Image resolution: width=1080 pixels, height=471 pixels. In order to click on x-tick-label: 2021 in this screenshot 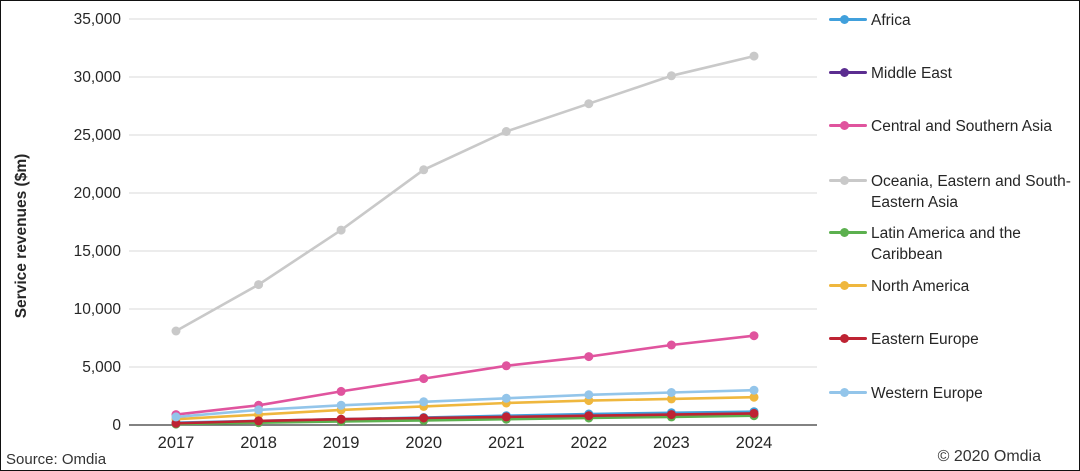, I will do `click(506, 443)`.